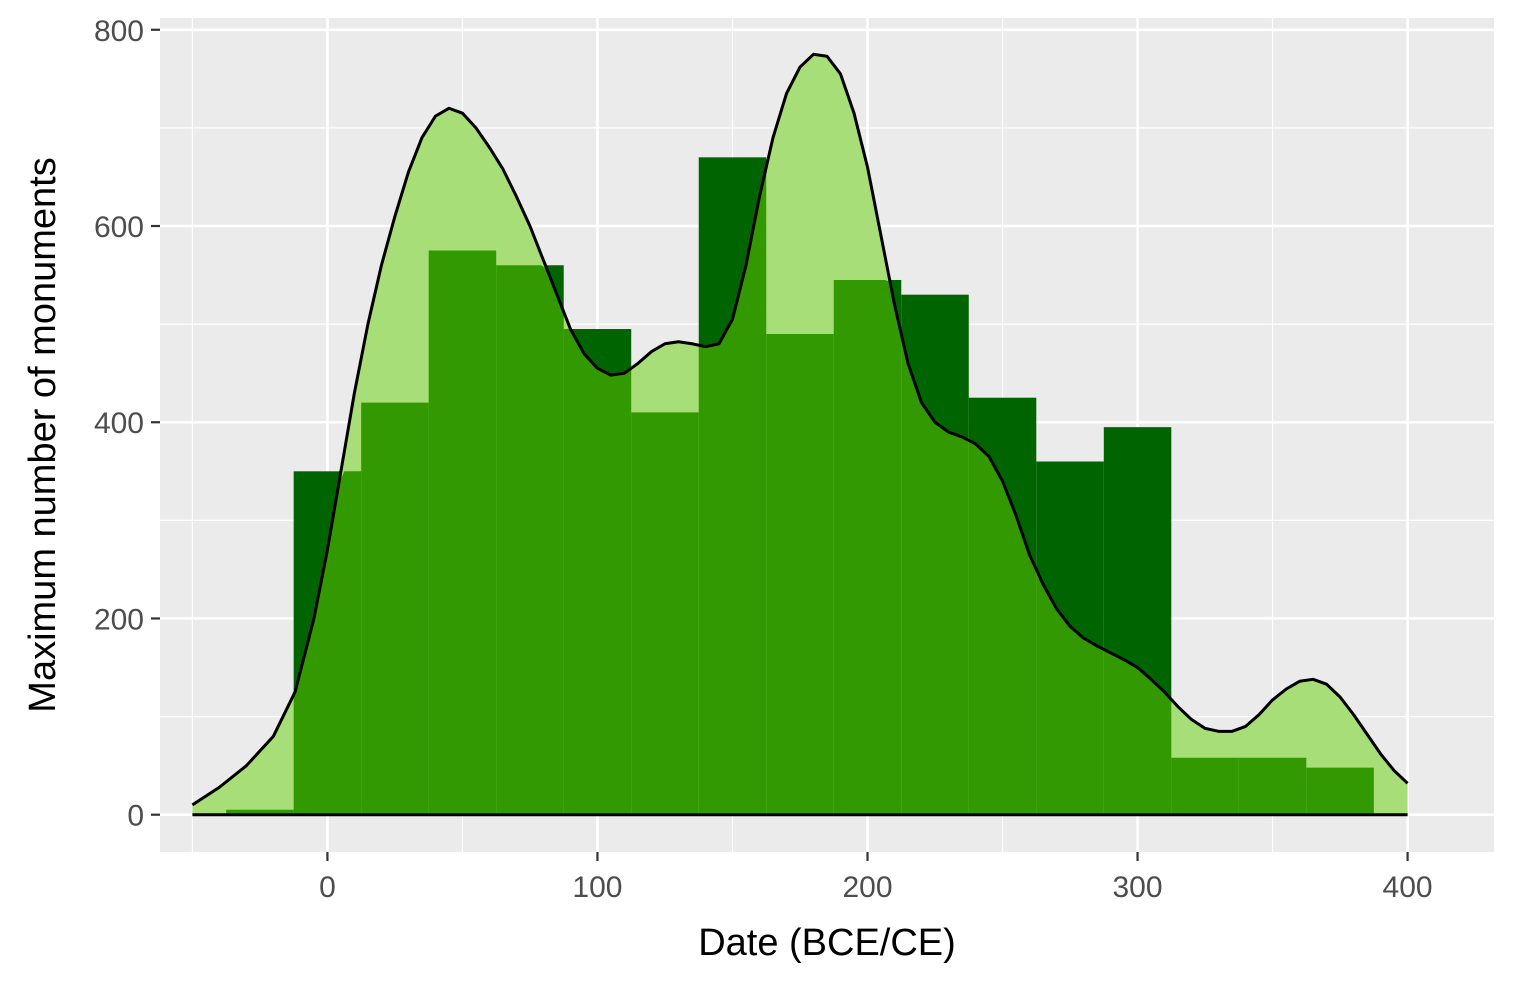 Image resolution: width=1517 pixels, height=985 pixels. What do you see at coordinates (43, 434) in the screenshot?
I see `y-axis-title: Maximum number of monuments` at bounding box center [43, 434].